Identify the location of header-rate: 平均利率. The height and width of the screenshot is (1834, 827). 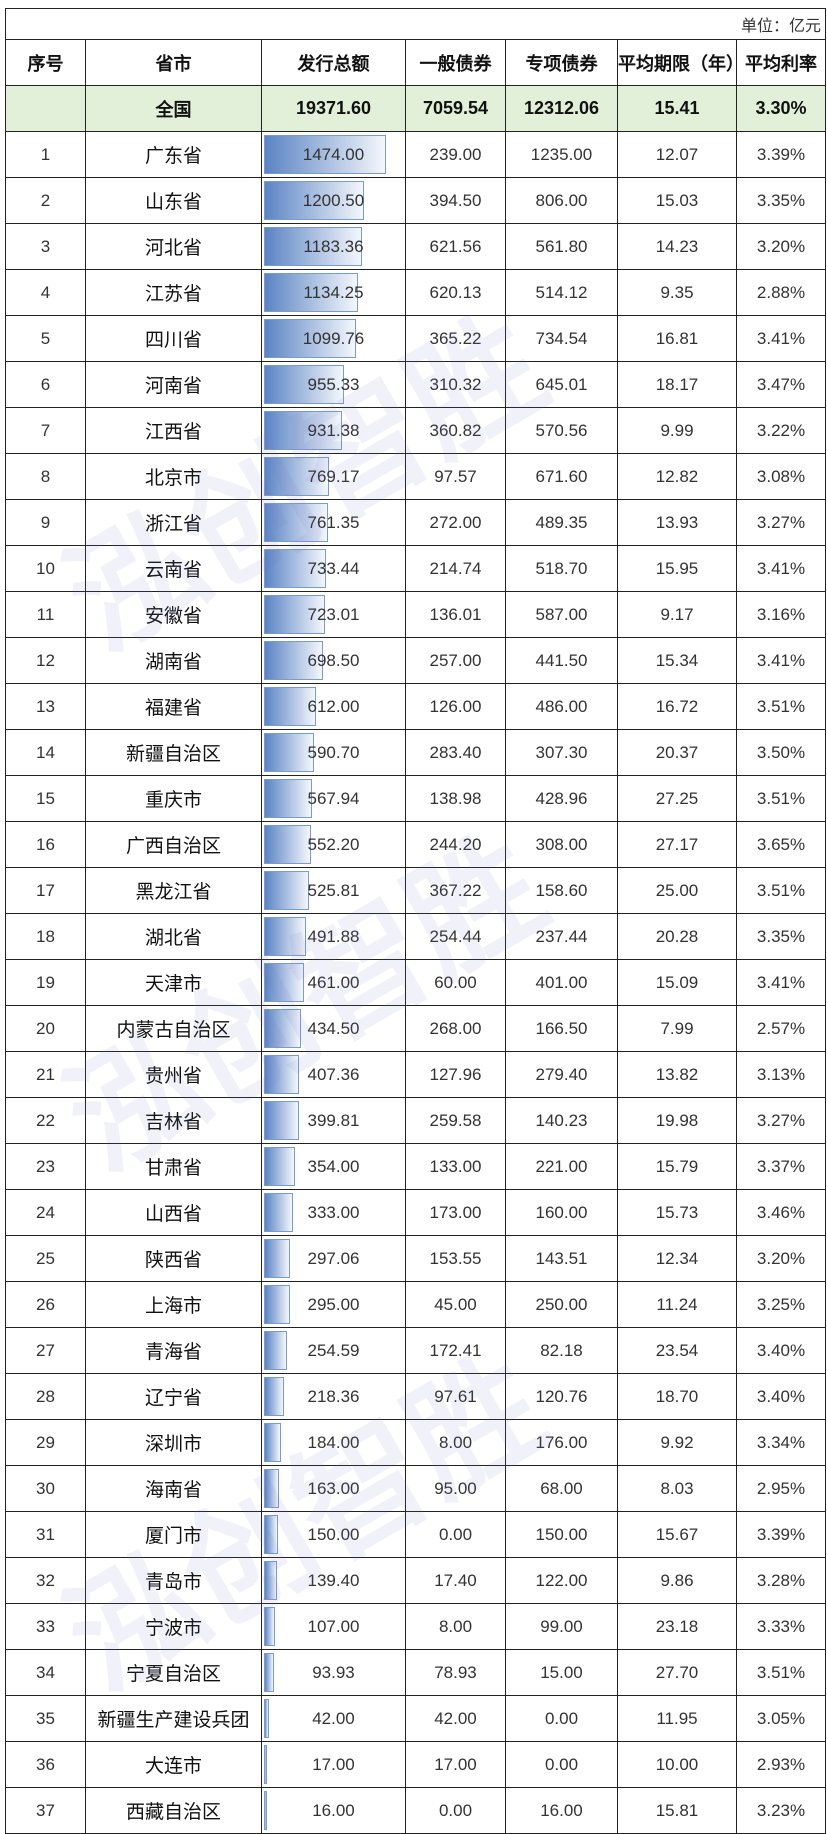
(781, 62).